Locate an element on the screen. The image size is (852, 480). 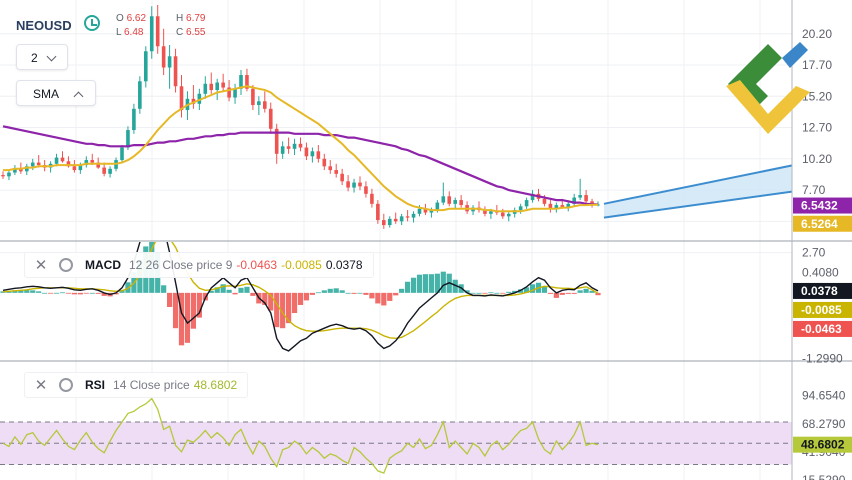
ohlc-open: O 6.62 is located at coordinates (131, 18).